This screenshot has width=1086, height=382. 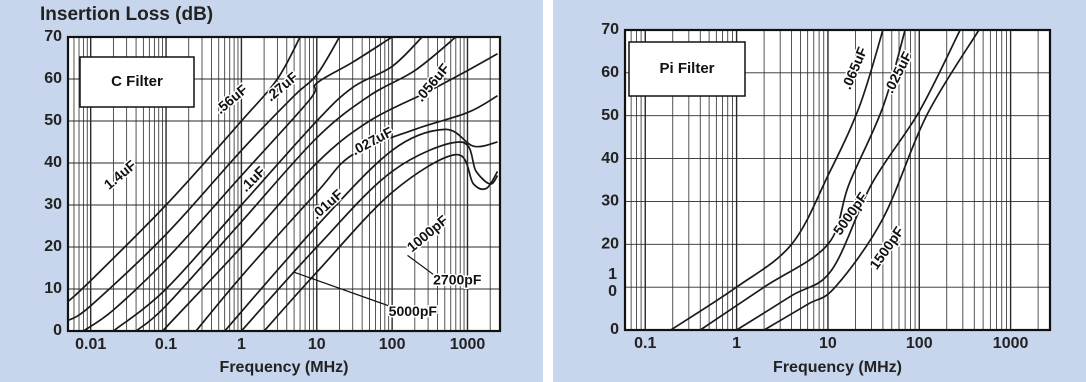 I want to click on series-line-5000pf, so click(x=361, y=229).